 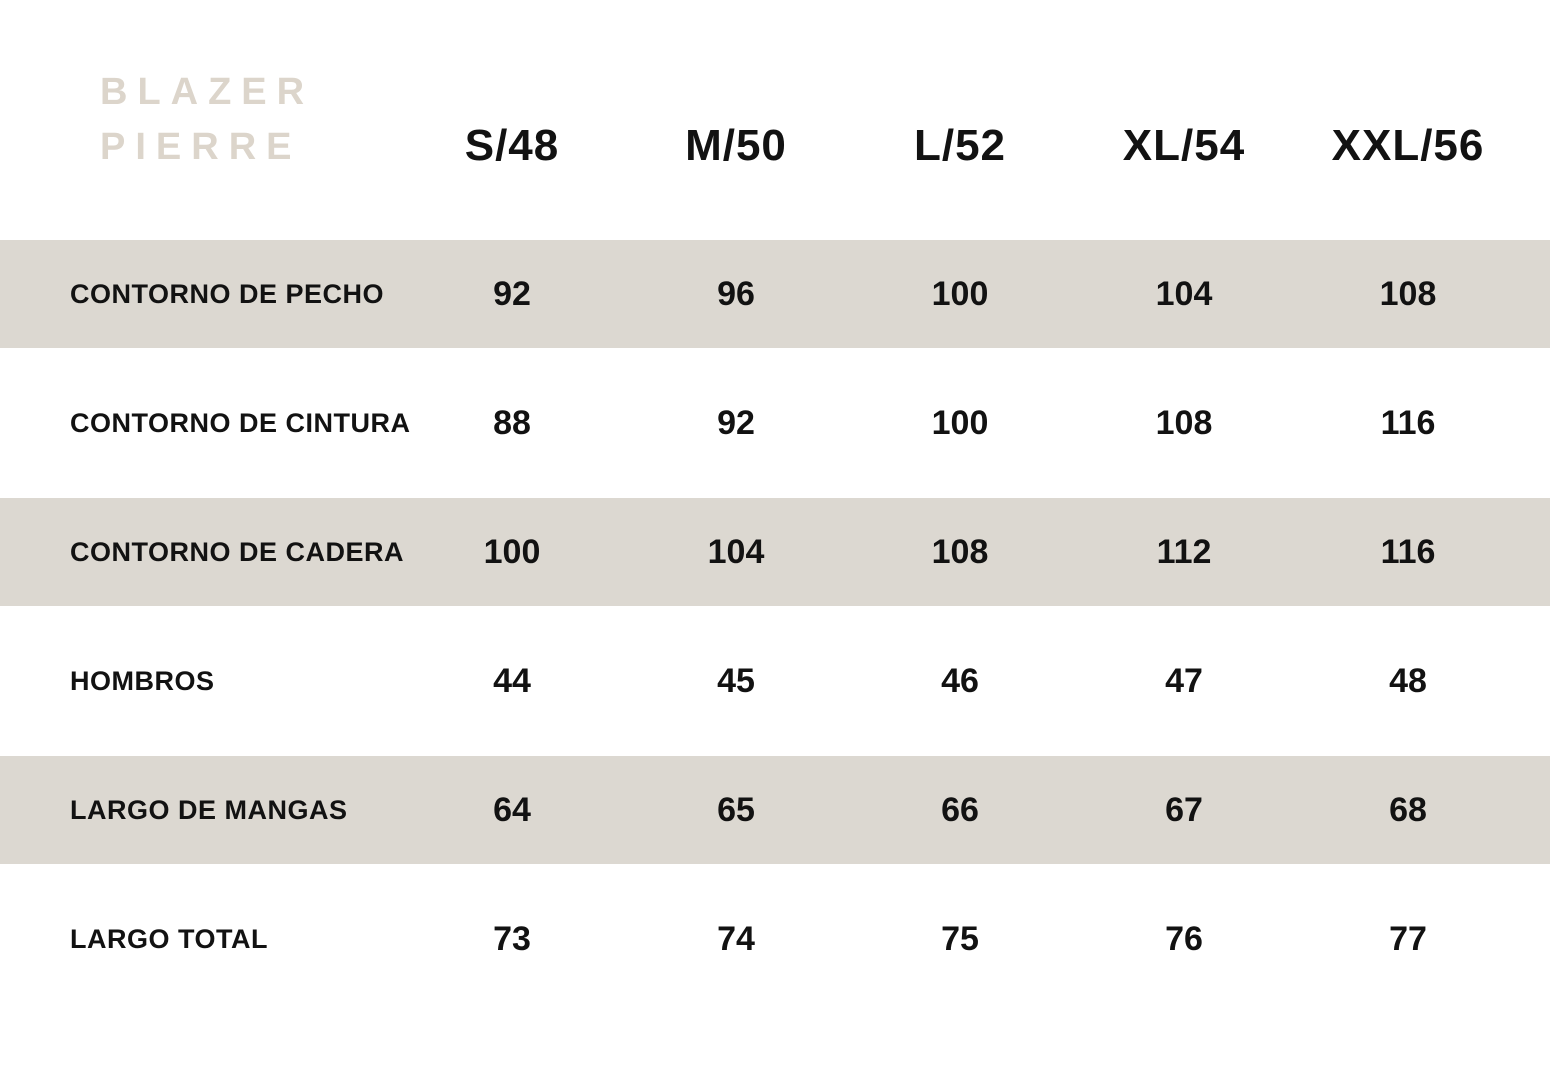 What do you see at coordinates (142, 680) in the screenshot?
I see `row-label: HOMBROS` at bounding box center [142, 680].